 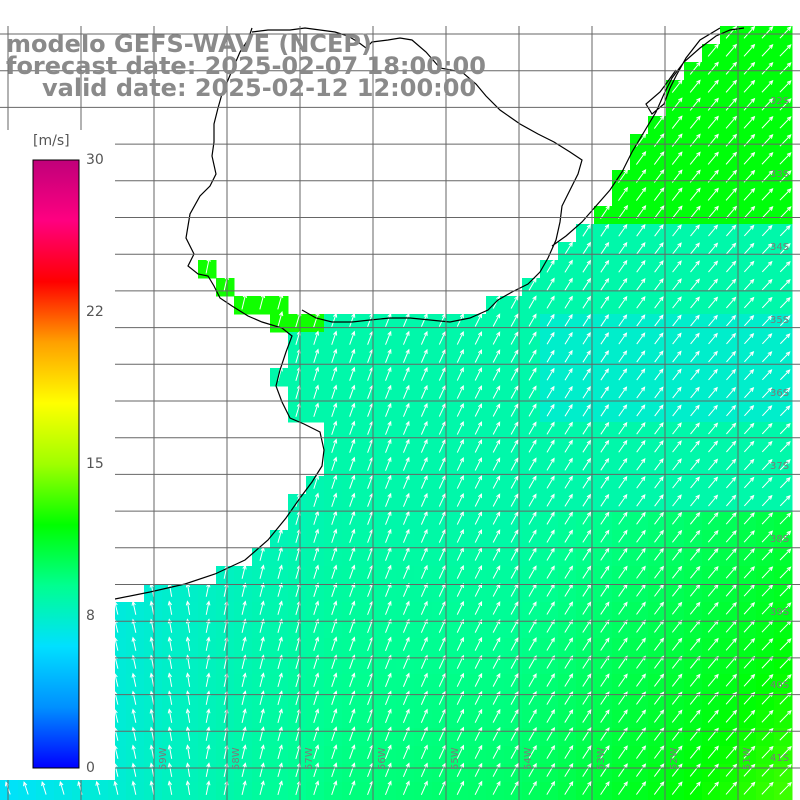 I want to click on forecast-date: forecast date: 2025-02-07 18:00:00, so click(x=246, y=66).